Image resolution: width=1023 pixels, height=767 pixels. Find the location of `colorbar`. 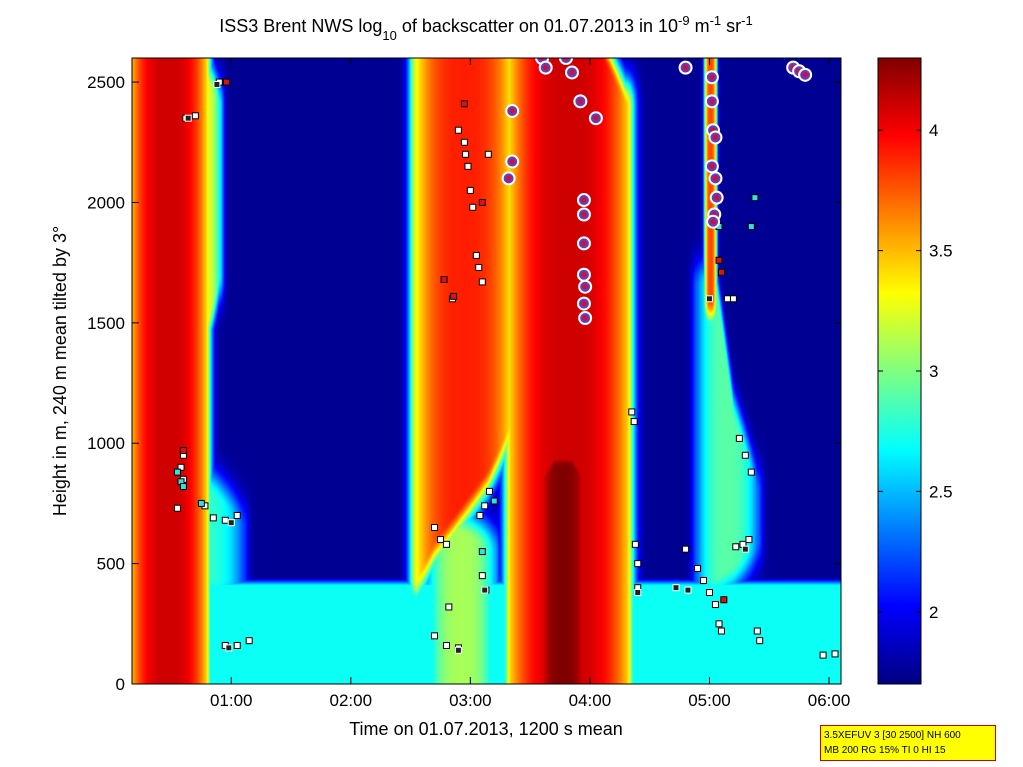

colorbar is located at coordinates (899, 371).